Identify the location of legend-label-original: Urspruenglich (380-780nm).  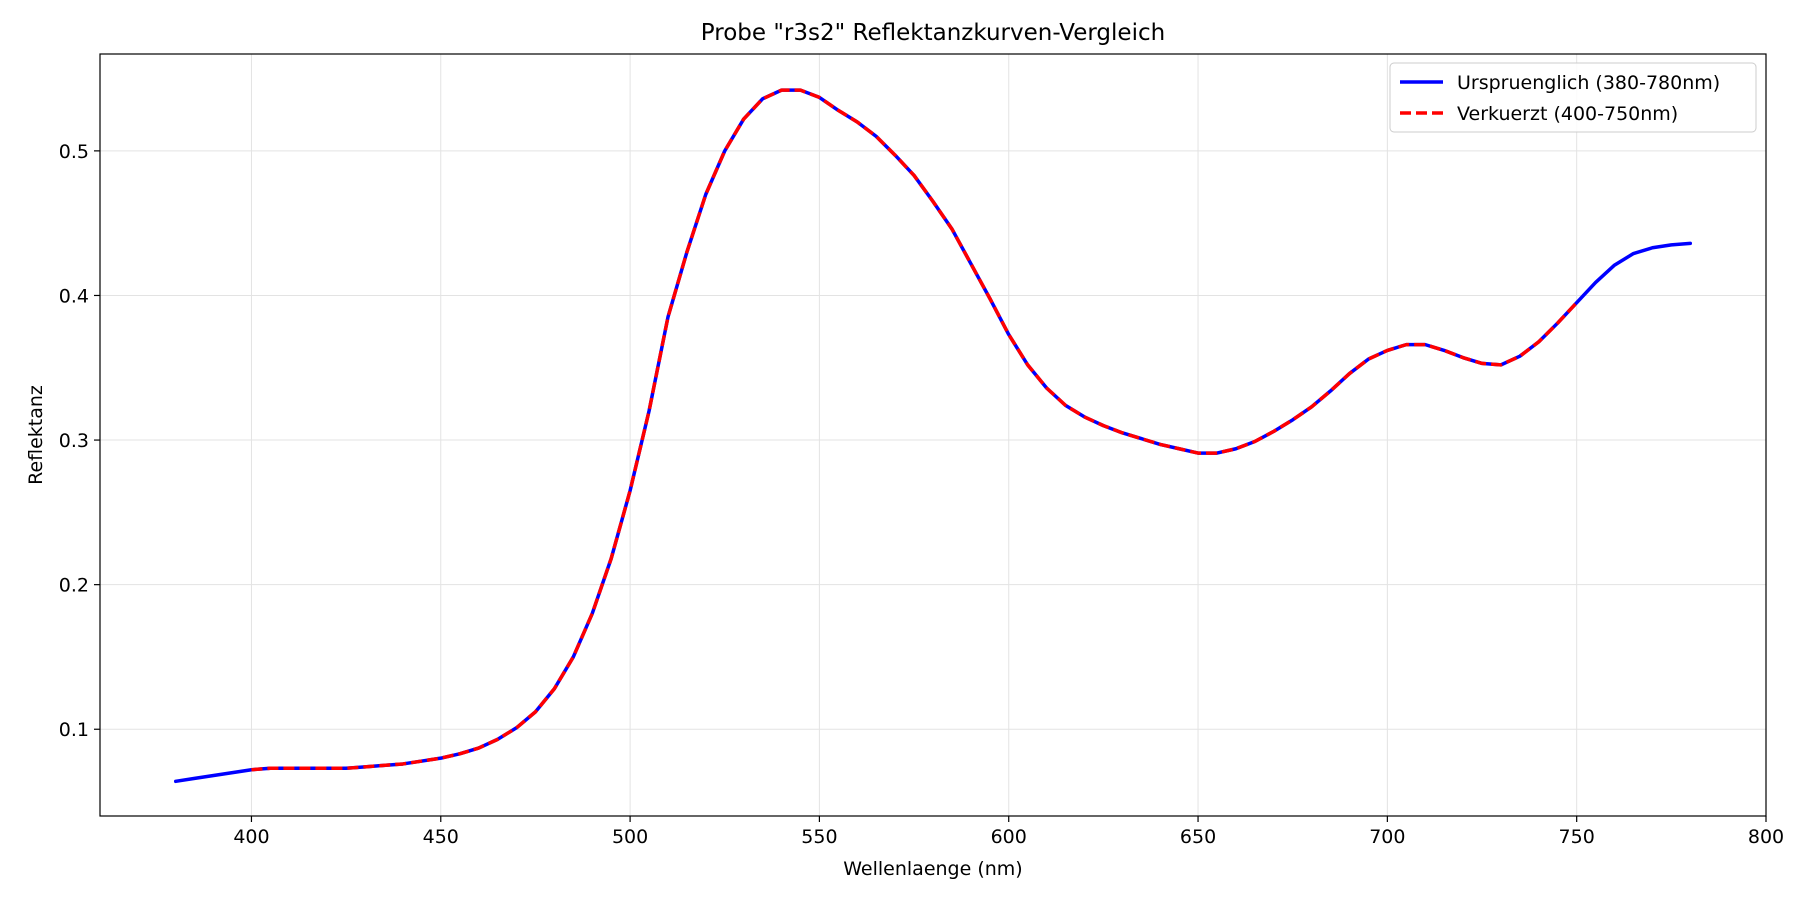
(1588, 83).